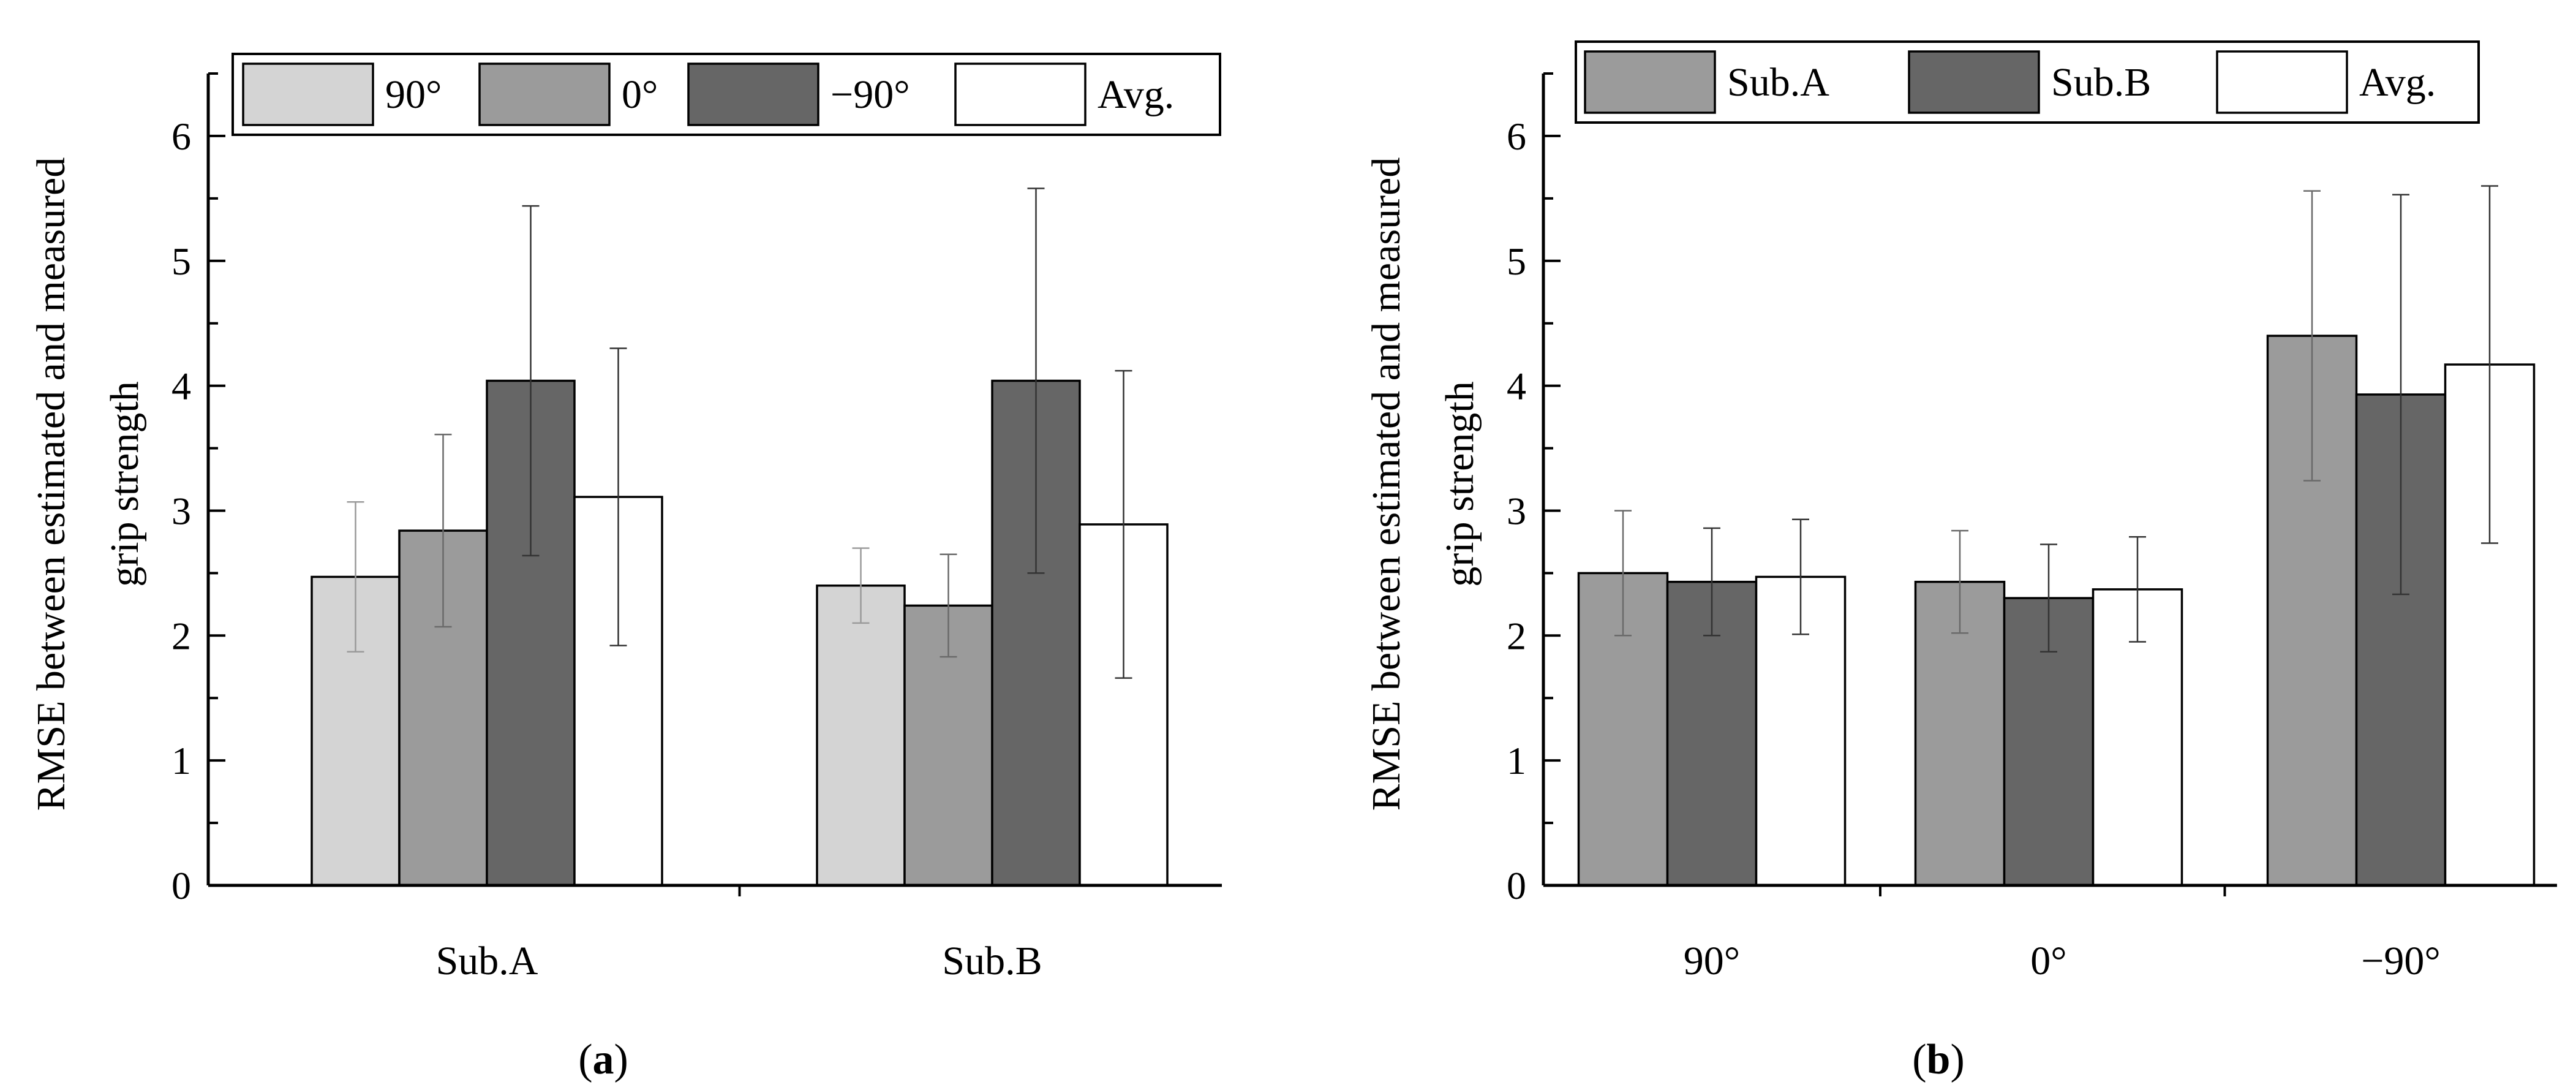 The height and width of the screenshot is (1090, 2576). I want to click on panel-b-y-tick-labels: 0 1 2 3 4 5 6, so click(1516, 511).